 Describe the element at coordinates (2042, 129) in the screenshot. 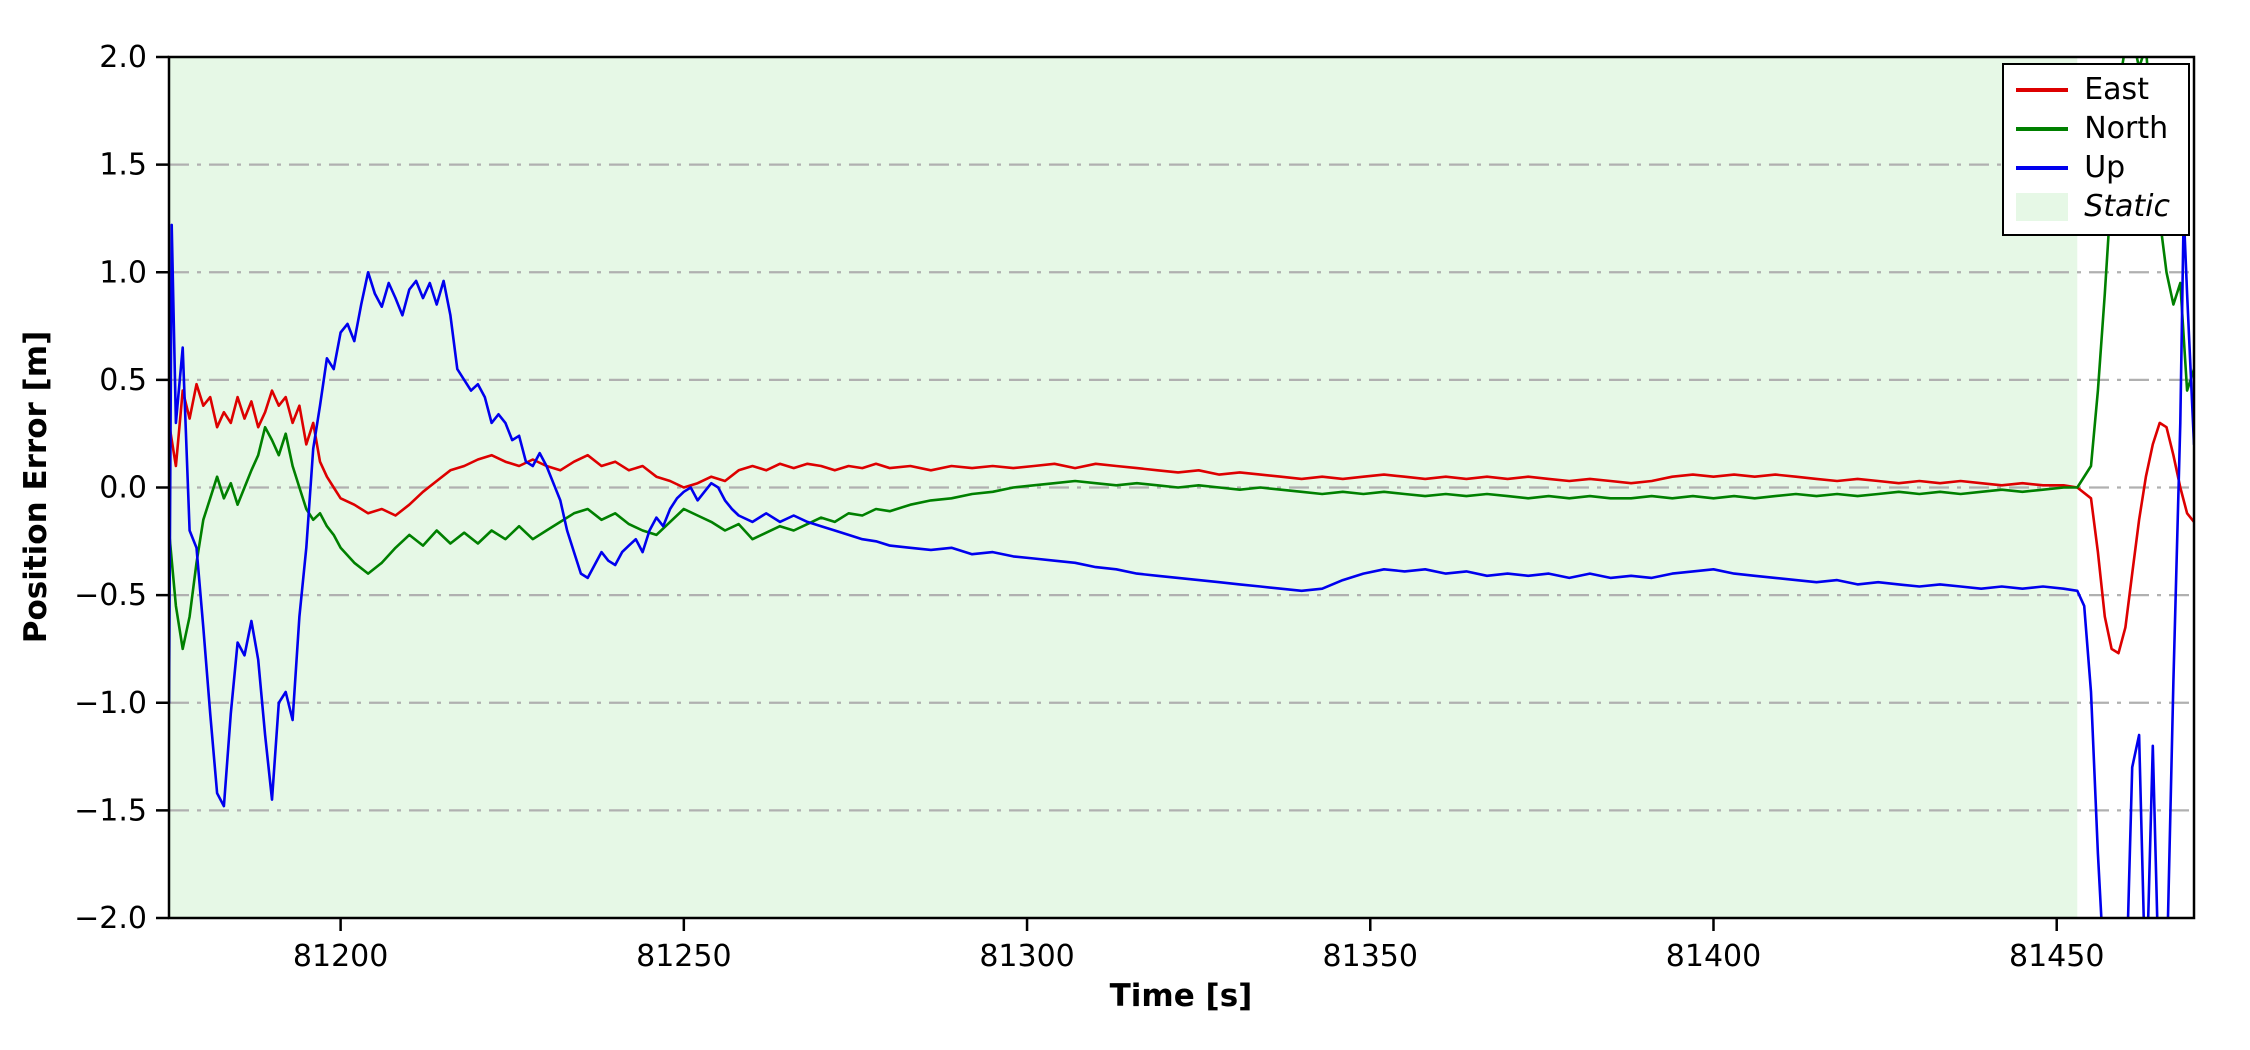

I see `legend-line-sample-north` at that location.